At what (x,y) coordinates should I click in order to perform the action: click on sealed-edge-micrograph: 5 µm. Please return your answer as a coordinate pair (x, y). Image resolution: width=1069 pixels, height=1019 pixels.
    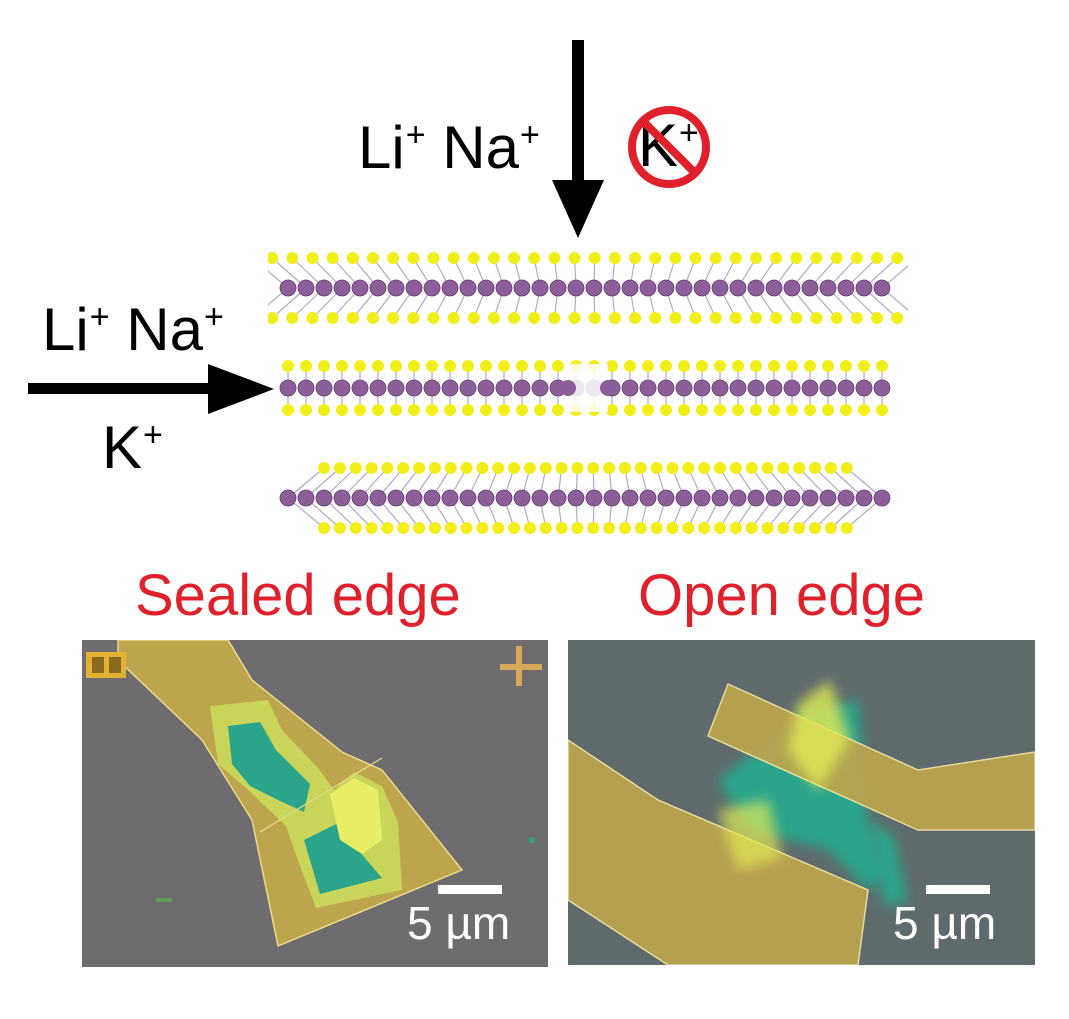
    Looking at the image, I should click on (315, 803).